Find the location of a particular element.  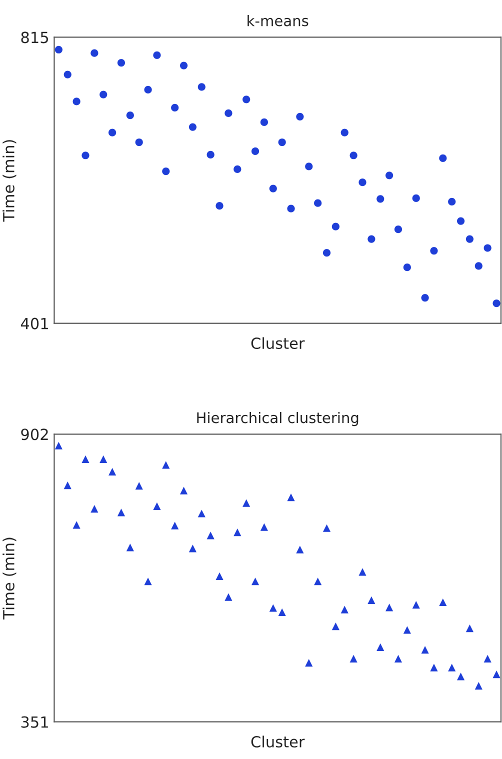

chart-title: k-means is located at coordinates (278, 20).